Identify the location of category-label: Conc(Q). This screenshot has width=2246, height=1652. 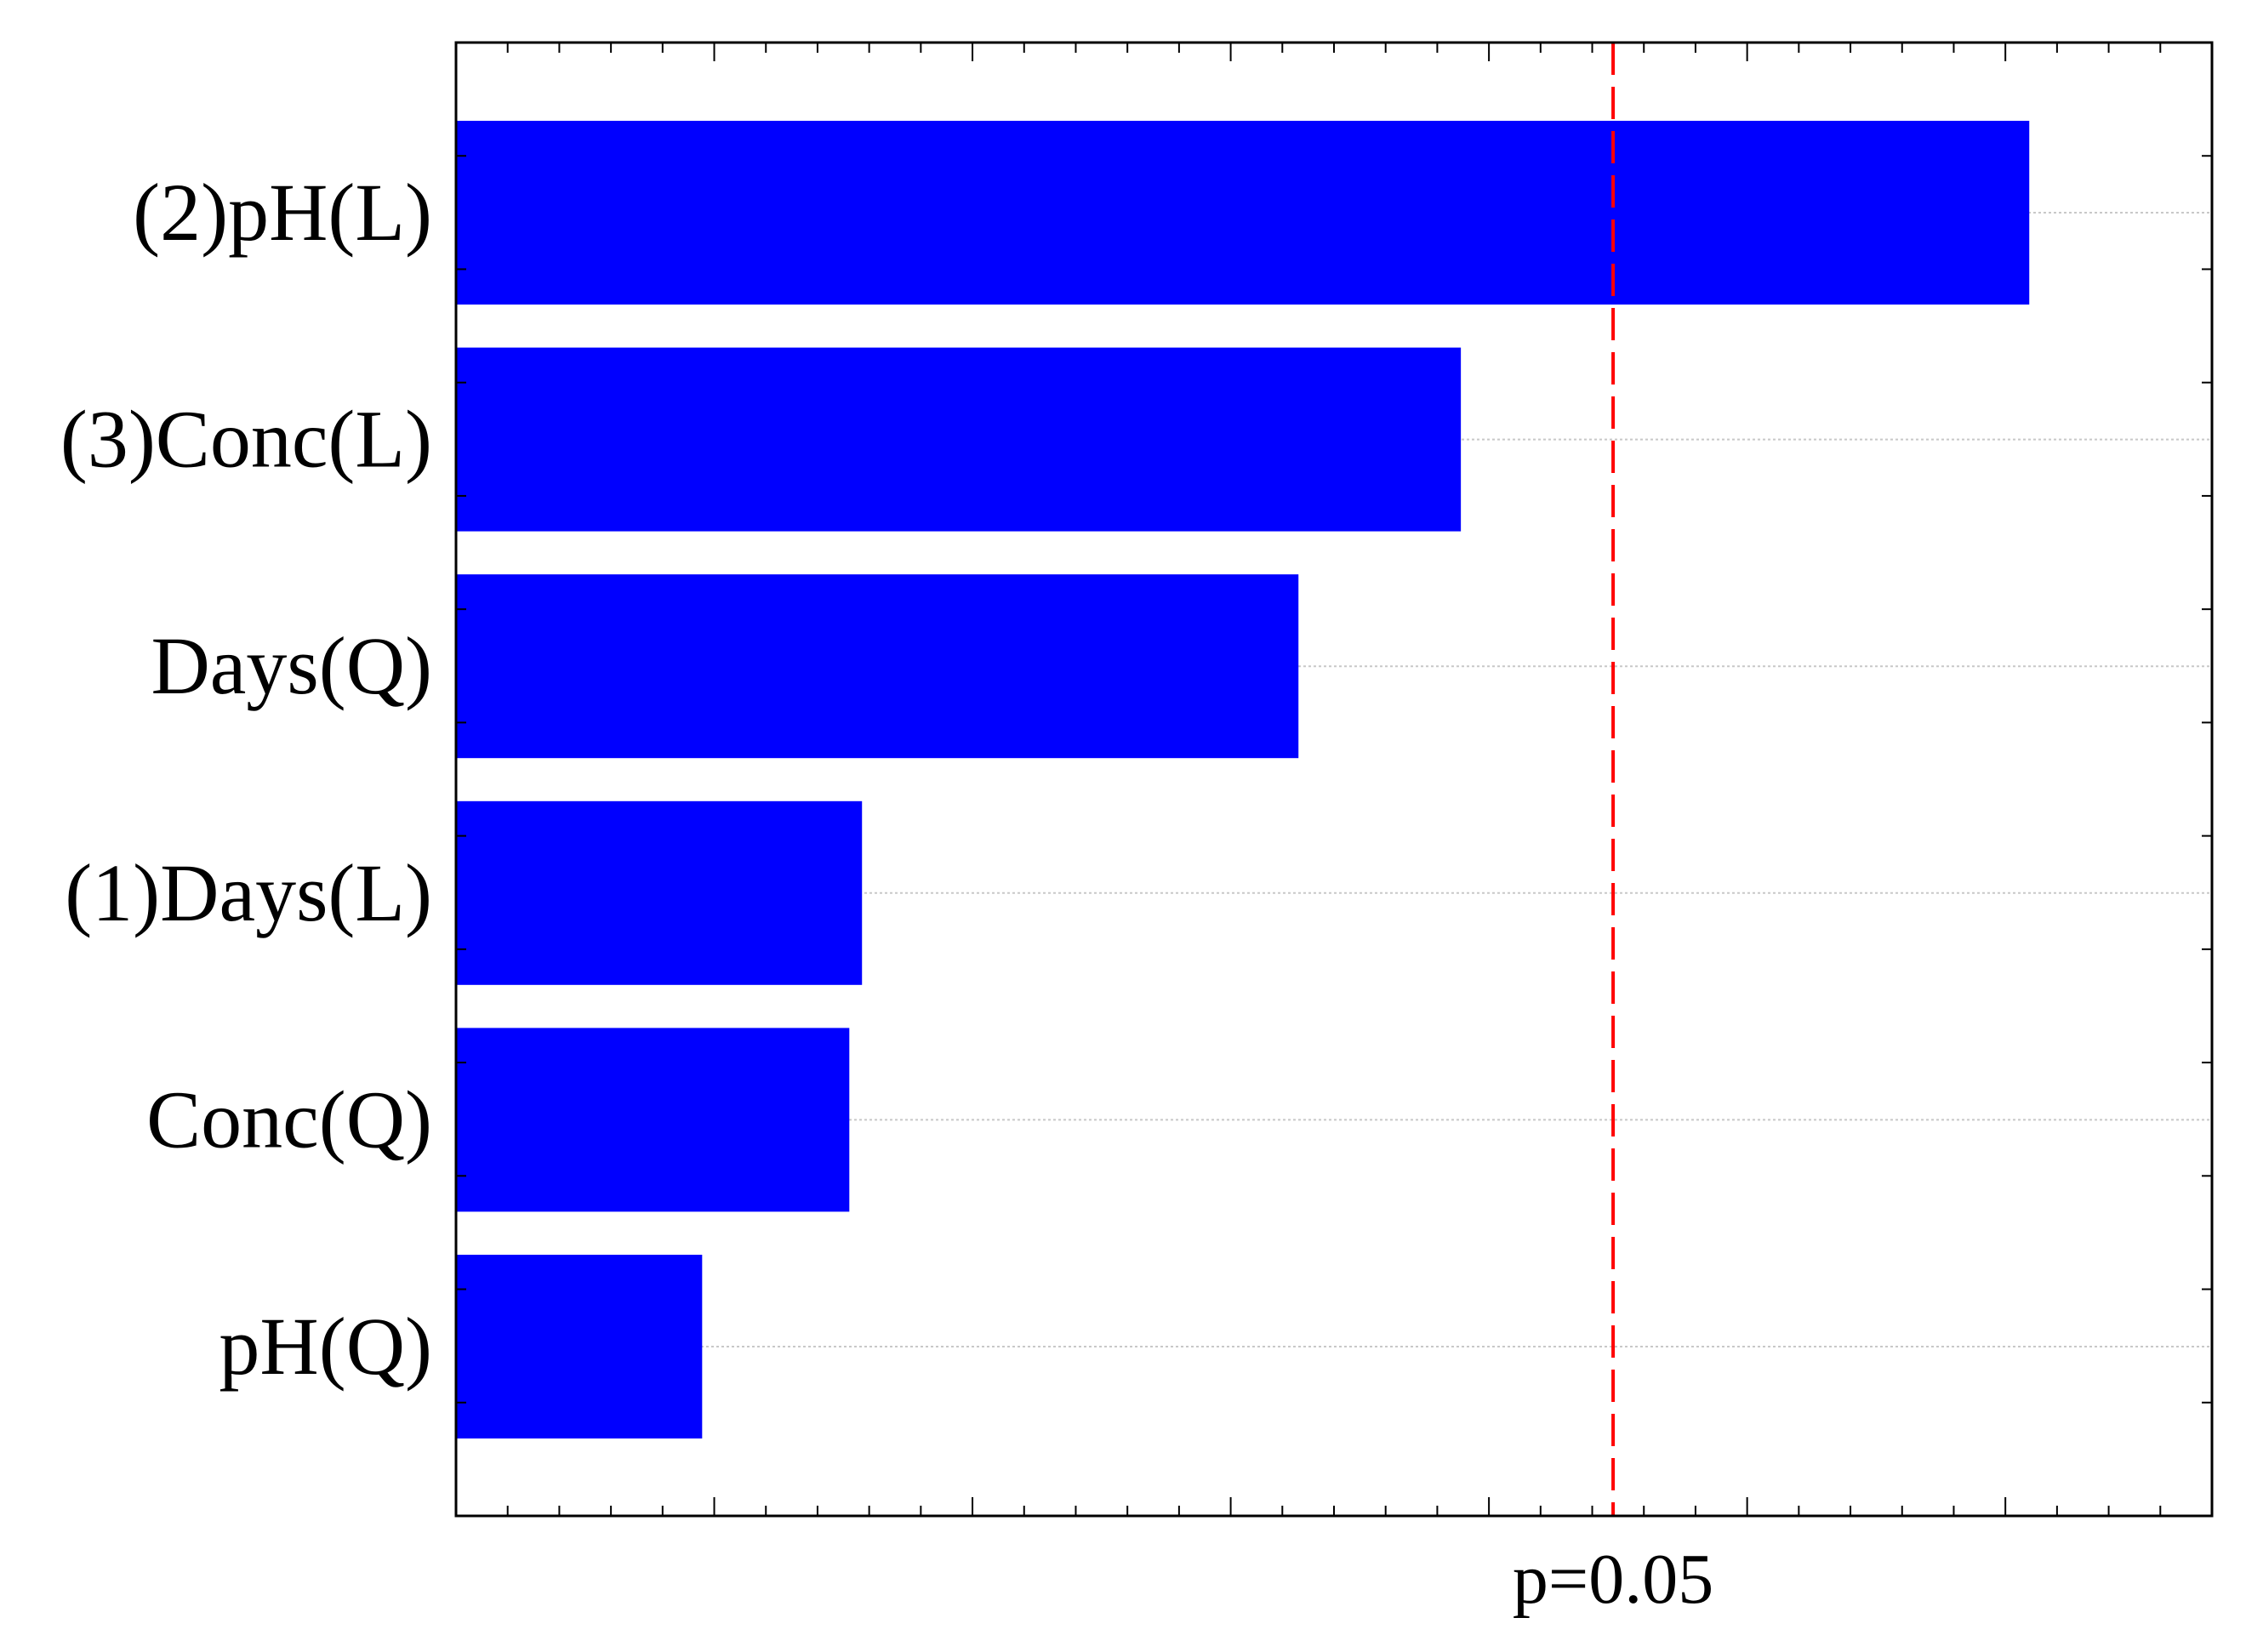
(289, 1119).